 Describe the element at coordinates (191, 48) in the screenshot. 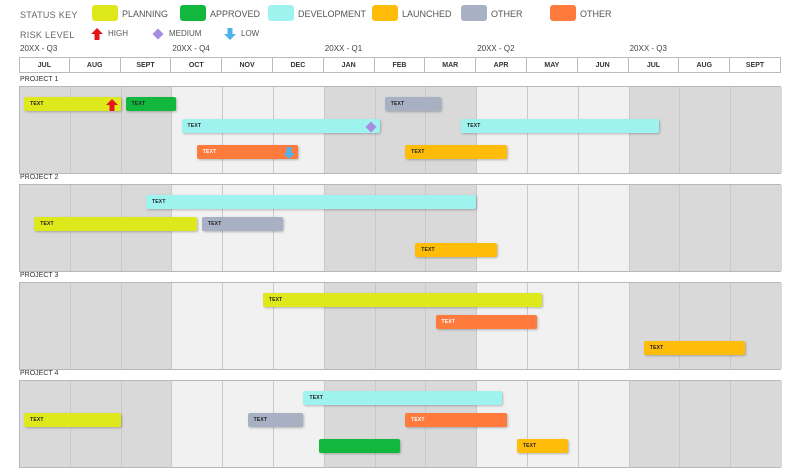

I see `quarter-label: 20XX - Q4` at that location.